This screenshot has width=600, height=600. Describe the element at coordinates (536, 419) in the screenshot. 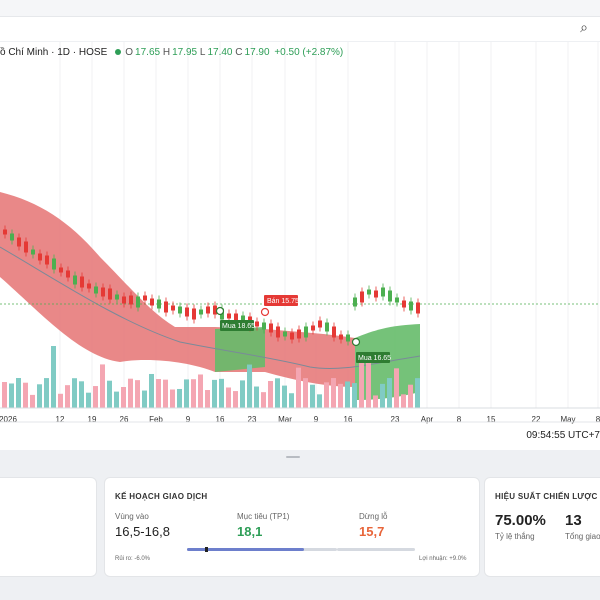

I see `x-tick-label: 22` at that location.